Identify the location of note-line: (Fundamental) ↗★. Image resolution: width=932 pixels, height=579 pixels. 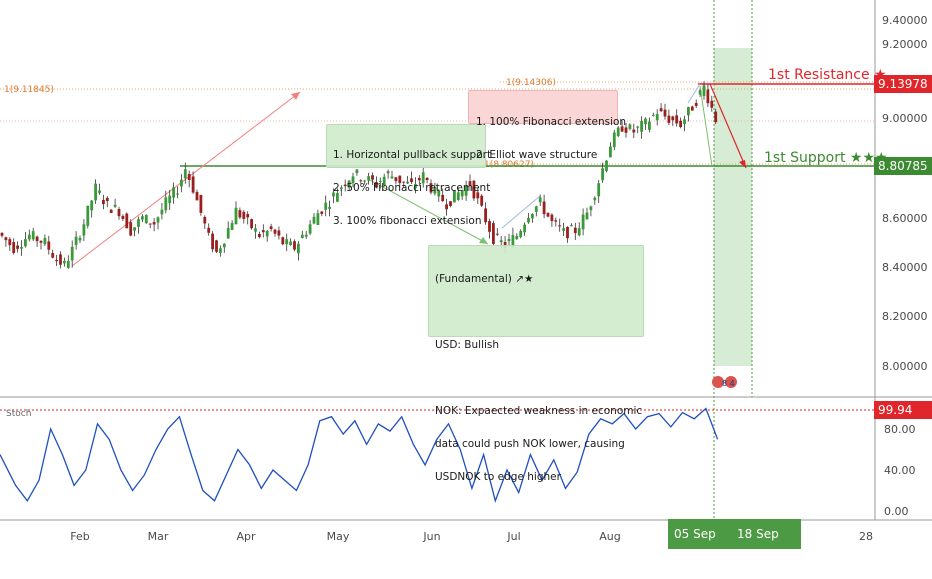
(484, 279).